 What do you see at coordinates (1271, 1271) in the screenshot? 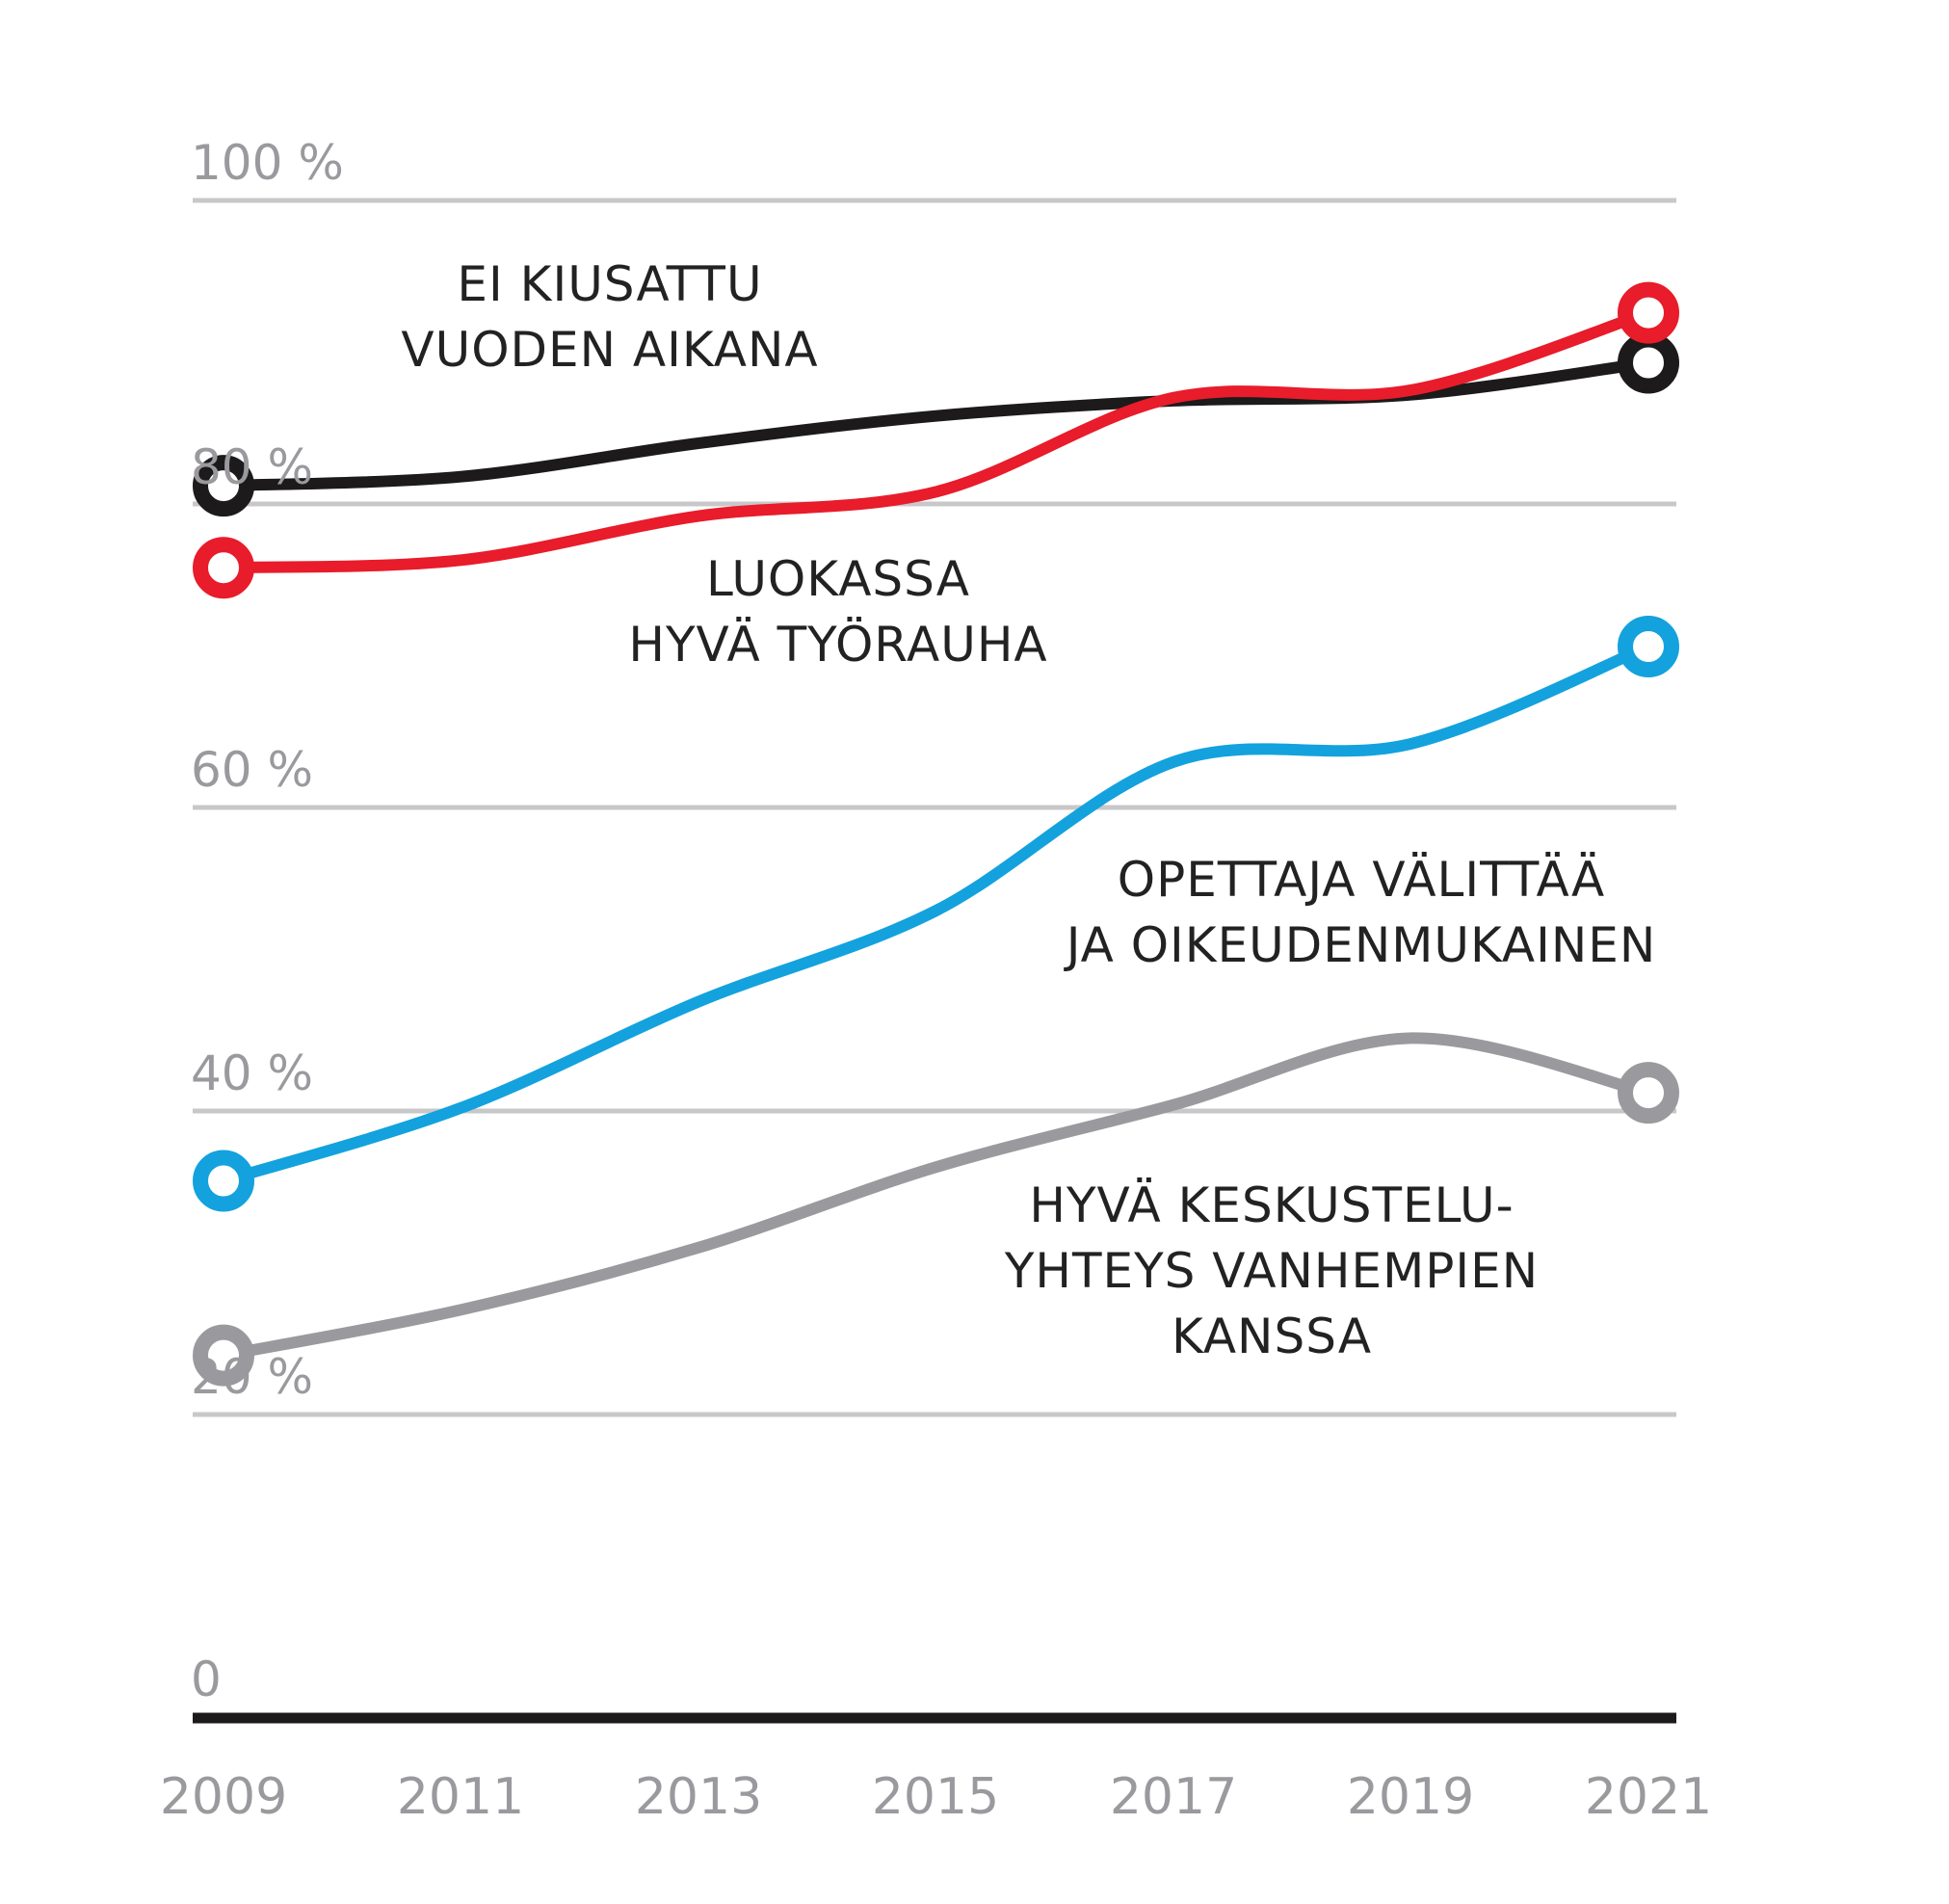
I see `series-label-parents-line2: YHTEYS VANHEMPIEN` at bounding box center [1271, 1271].